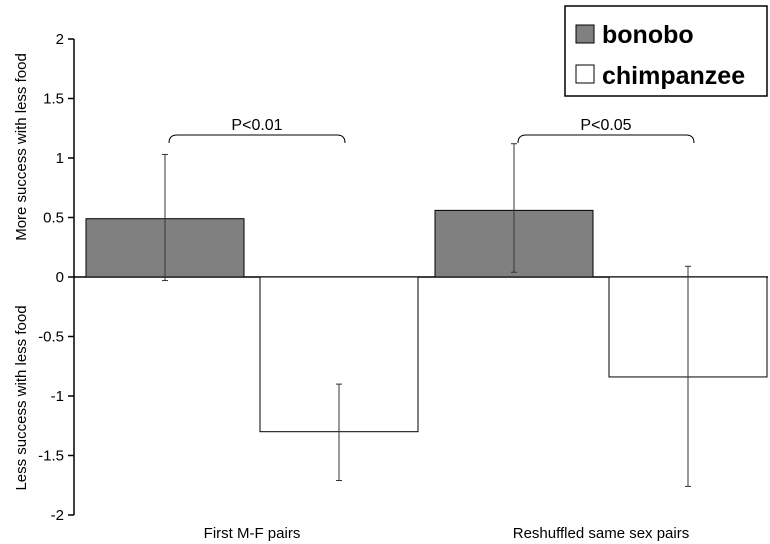 The width and height of the screenshot is (770, 544). I want to click on legend: bonobo chimpanzee, so click(666, 51).